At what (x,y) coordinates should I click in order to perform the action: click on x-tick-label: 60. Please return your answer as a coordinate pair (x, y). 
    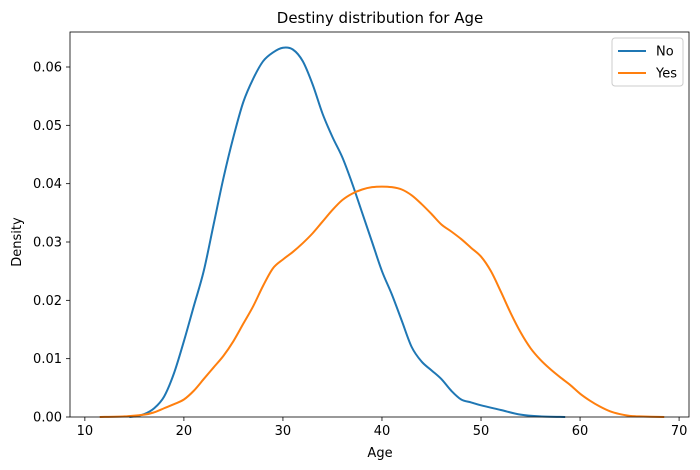
    Looking at the image, I should click on (580, 431).